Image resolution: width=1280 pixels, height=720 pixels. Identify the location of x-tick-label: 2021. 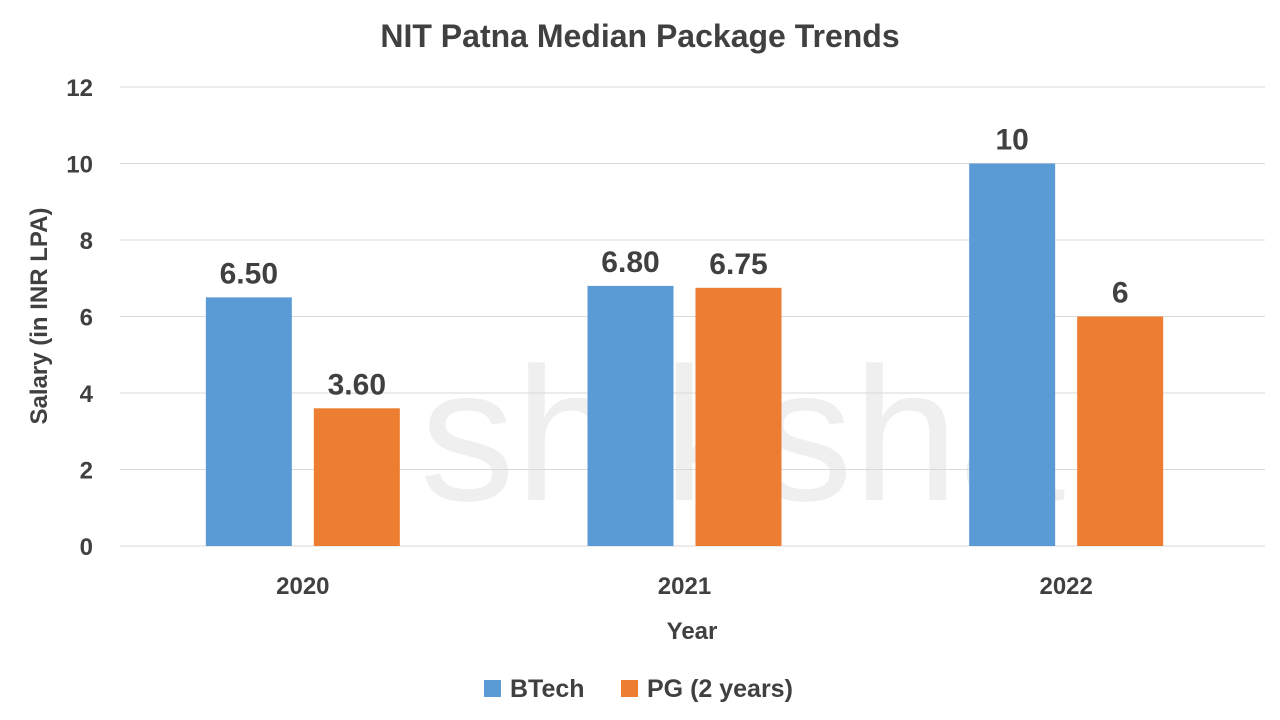
(684, 586).